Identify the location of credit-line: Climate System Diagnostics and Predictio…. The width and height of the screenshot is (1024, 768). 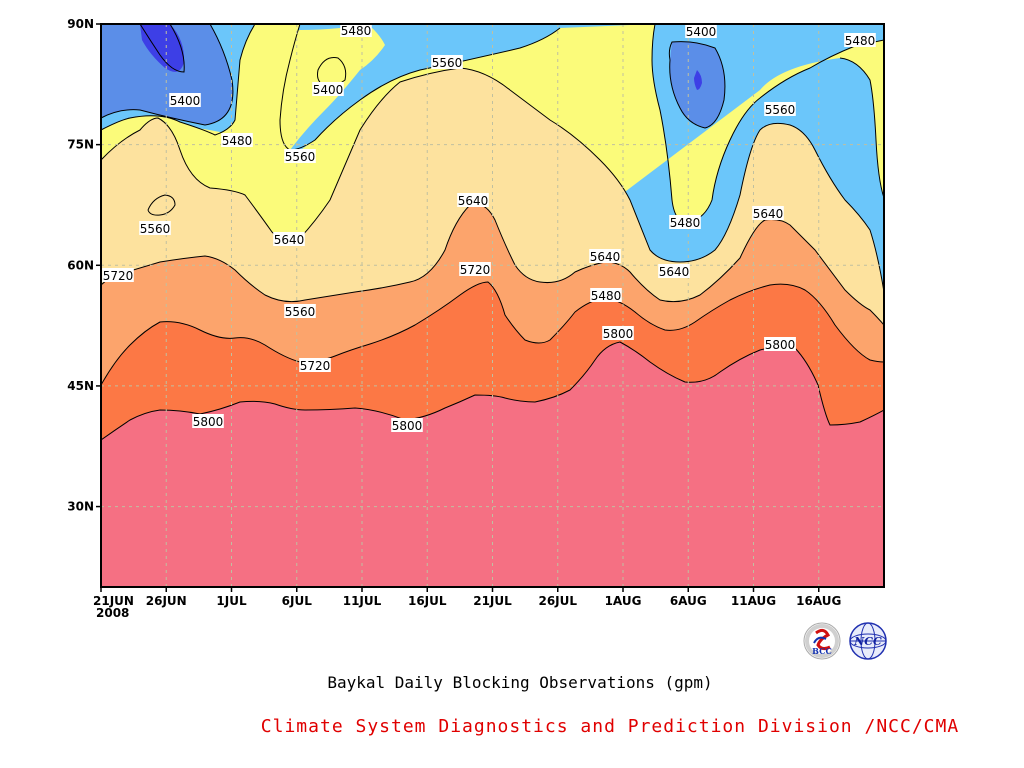
(610, 726).